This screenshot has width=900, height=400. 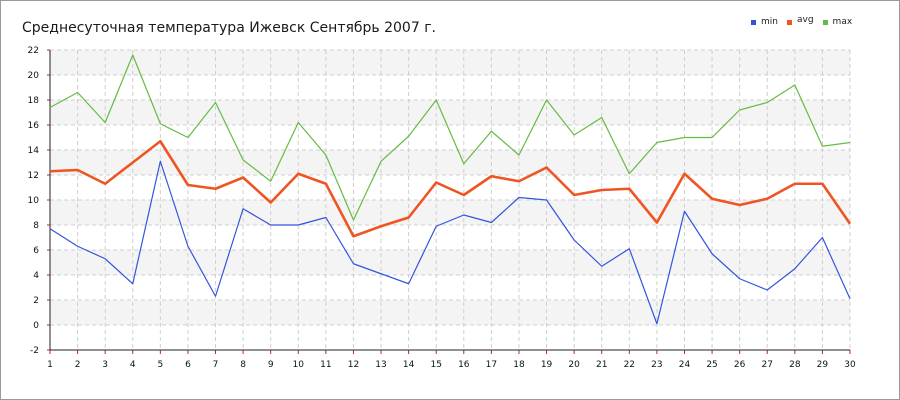 I want to click on x-tick-label: 16, so click(x=464, y=365).